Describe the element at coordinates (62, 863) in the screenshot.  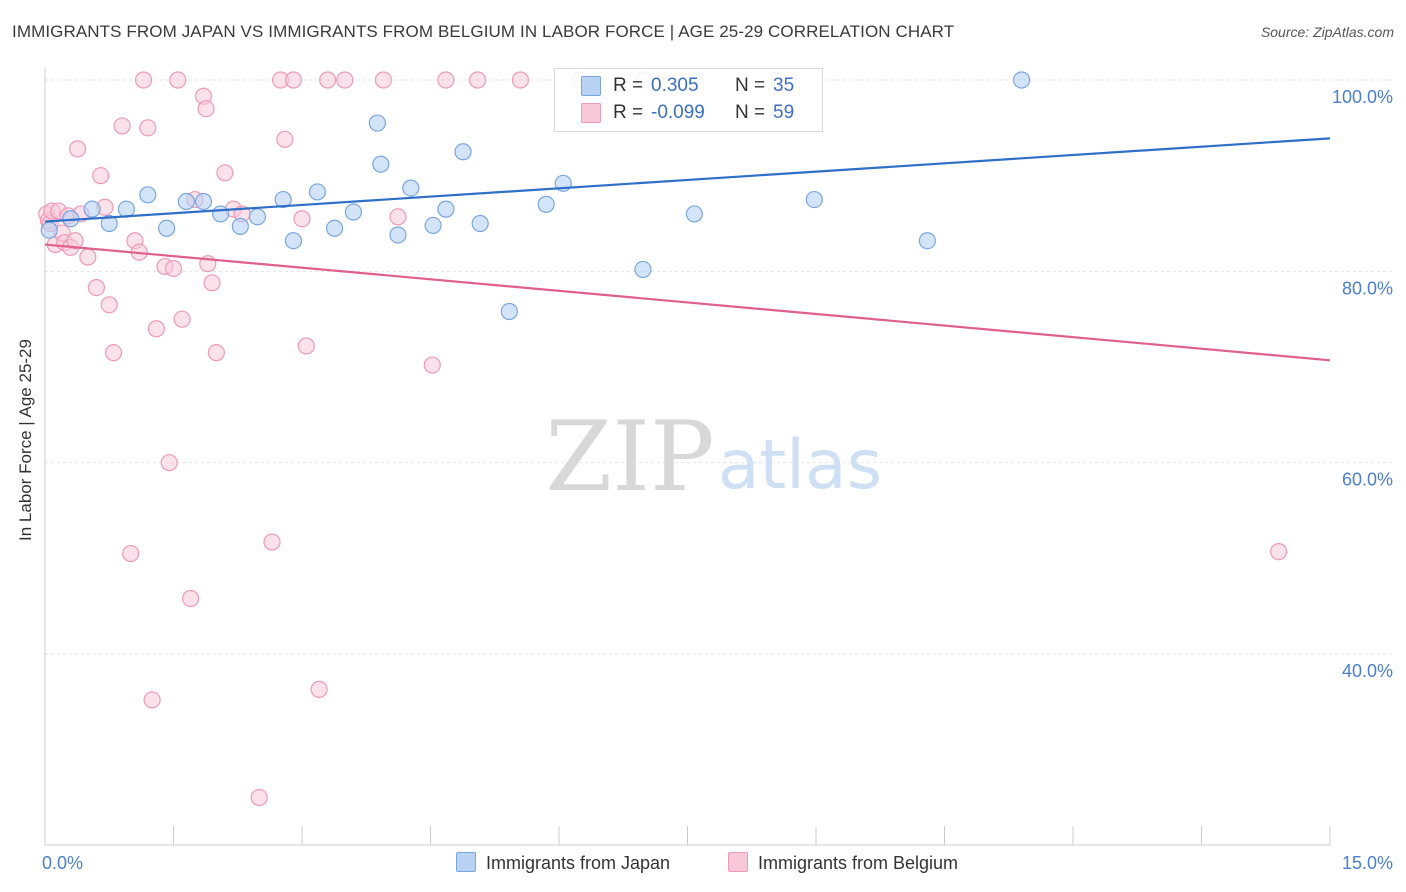
I see `x-tick-label-0: 0.0%` at that location.